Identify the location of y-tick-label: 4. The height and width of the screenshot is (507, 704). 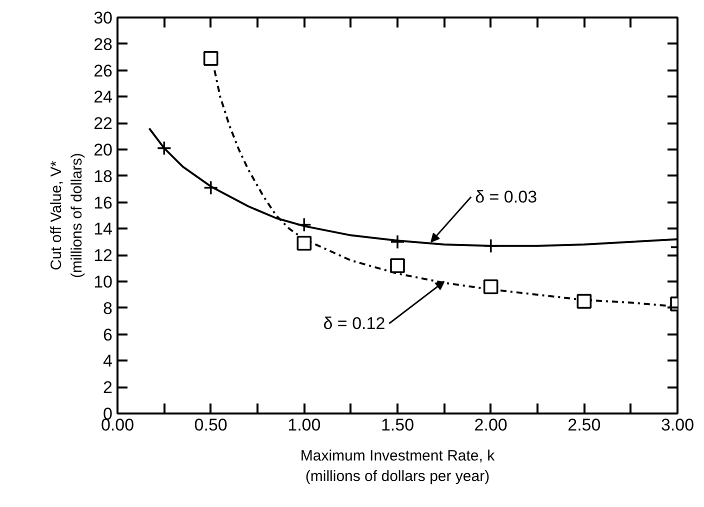
(108, 361).